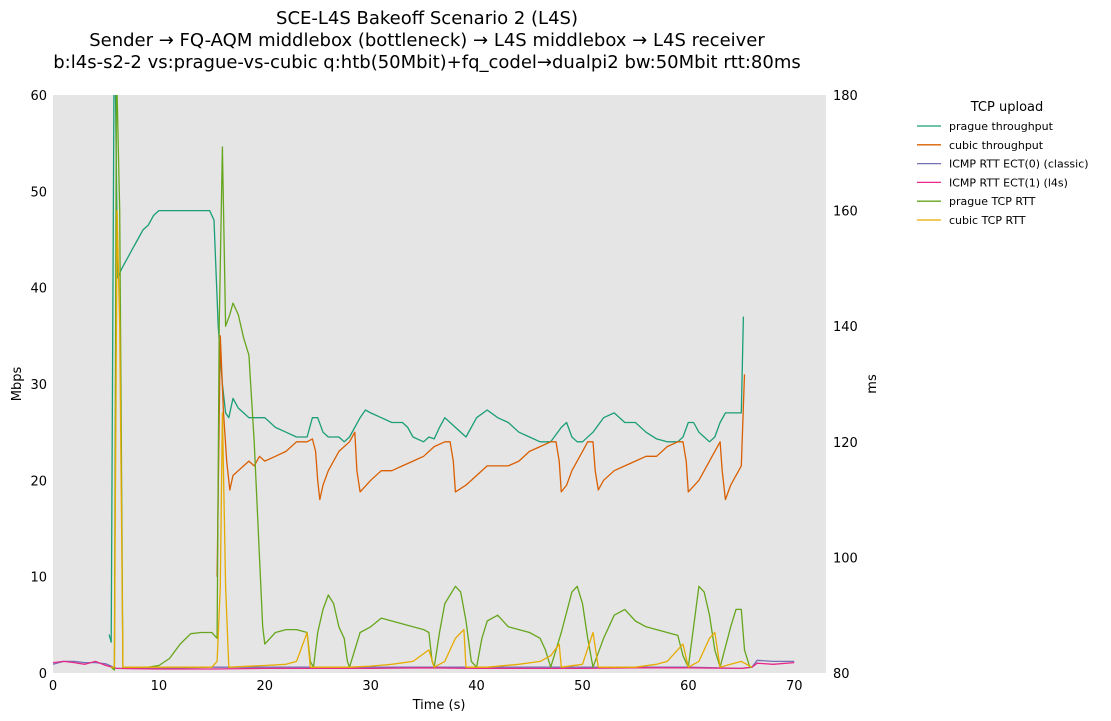  I want to click on x-axis-label: Time (s), so click(439, 705).